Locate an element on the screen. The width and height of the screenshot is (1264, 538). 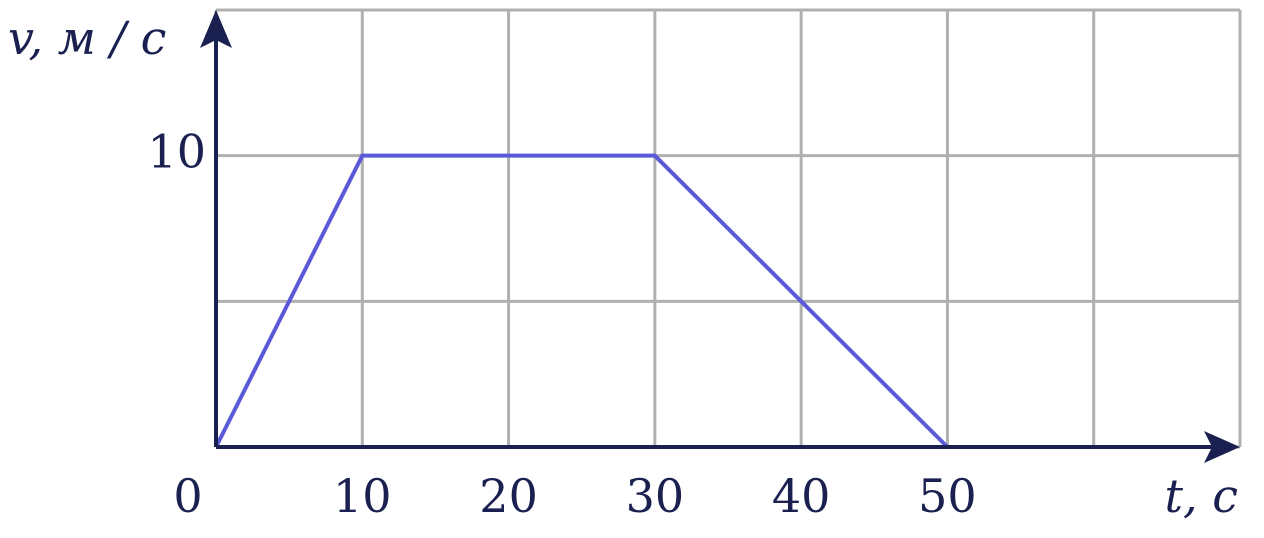
x-axis-label: t, с is located at coordinates (1202, 496).